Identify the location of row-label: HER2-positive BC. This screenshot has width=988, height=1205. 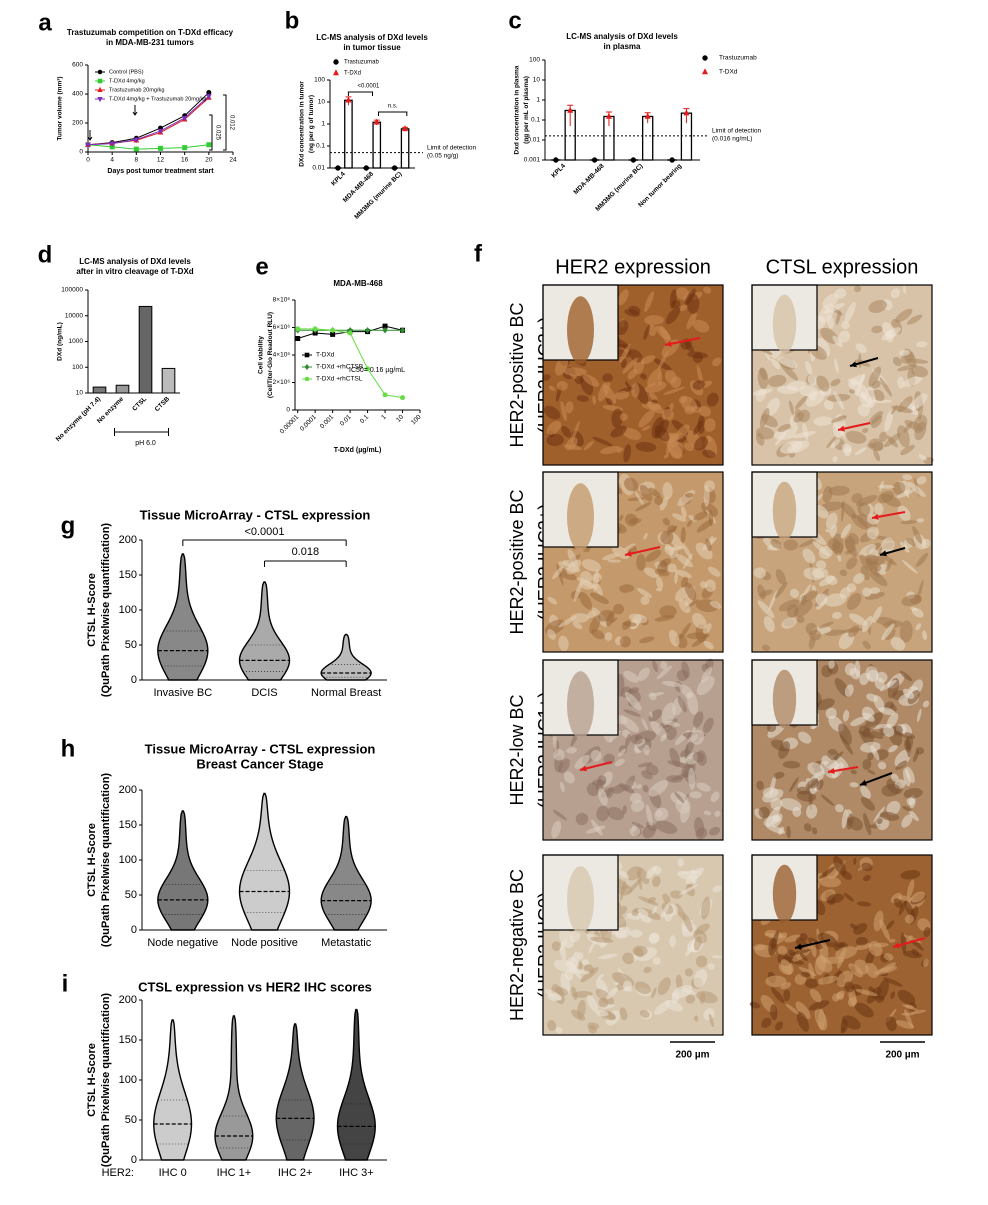
(517, 561).